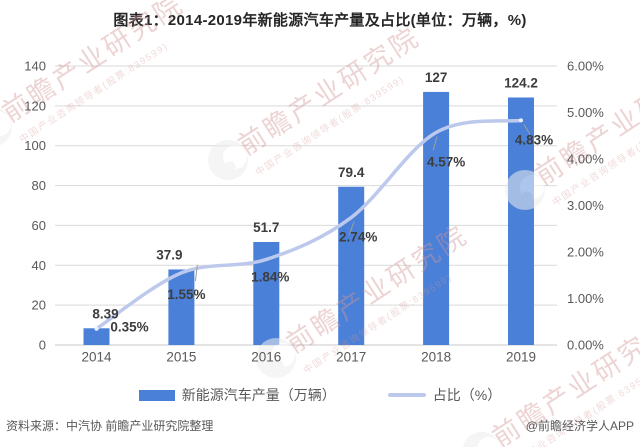 This screenshot has width=640, height=447. I want to click on chart-legend: 新能源汽车产量（万辆） 占比（%）, so click(320, 395).